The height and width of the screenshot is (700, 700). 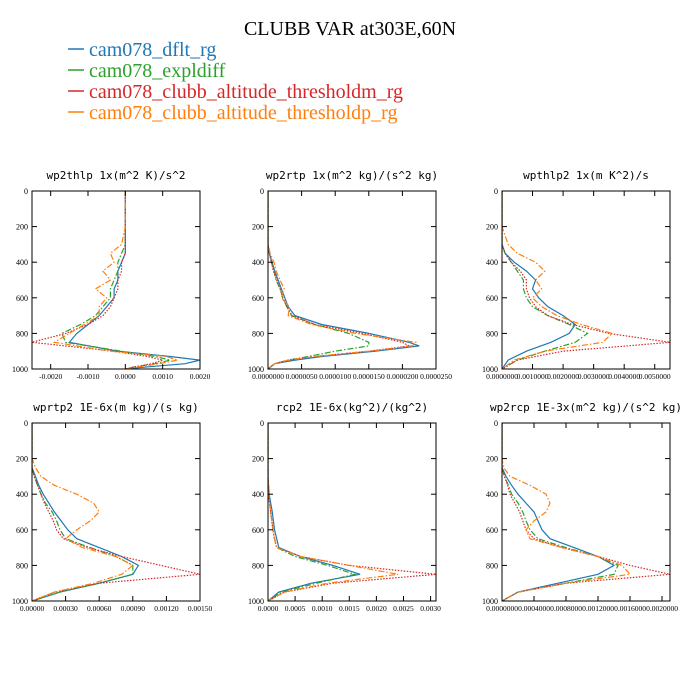 I want to click on x-tick-label: -0.0010, so click(x=87, y=376).